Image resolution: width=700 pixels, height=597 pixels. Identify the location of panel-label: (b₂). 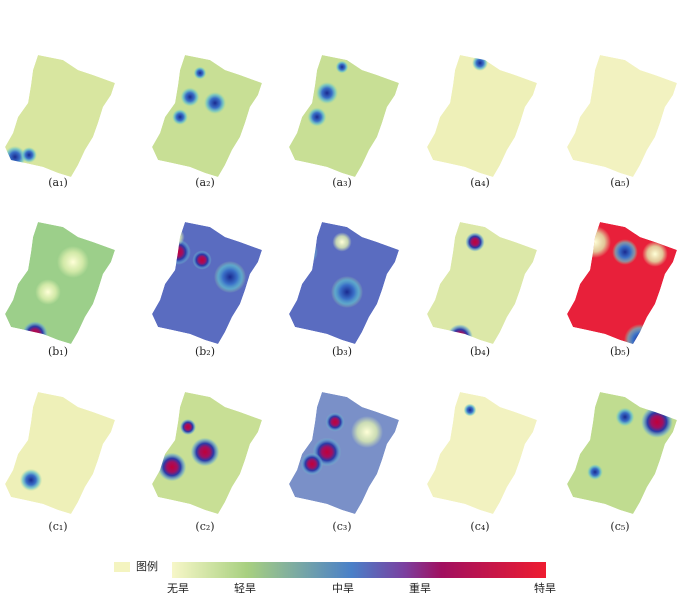
(205, 351).